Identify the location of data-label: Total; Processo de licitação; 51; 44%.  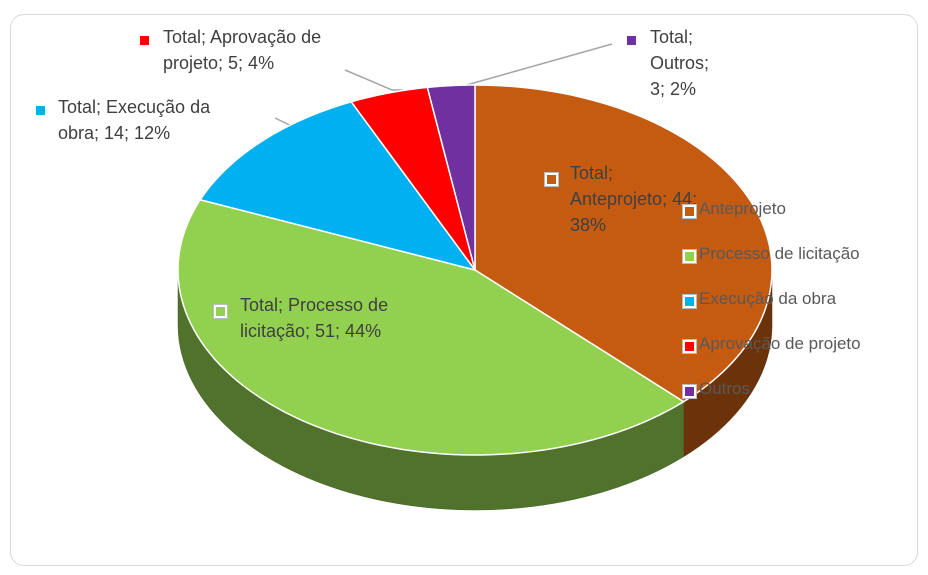
(314, 318).